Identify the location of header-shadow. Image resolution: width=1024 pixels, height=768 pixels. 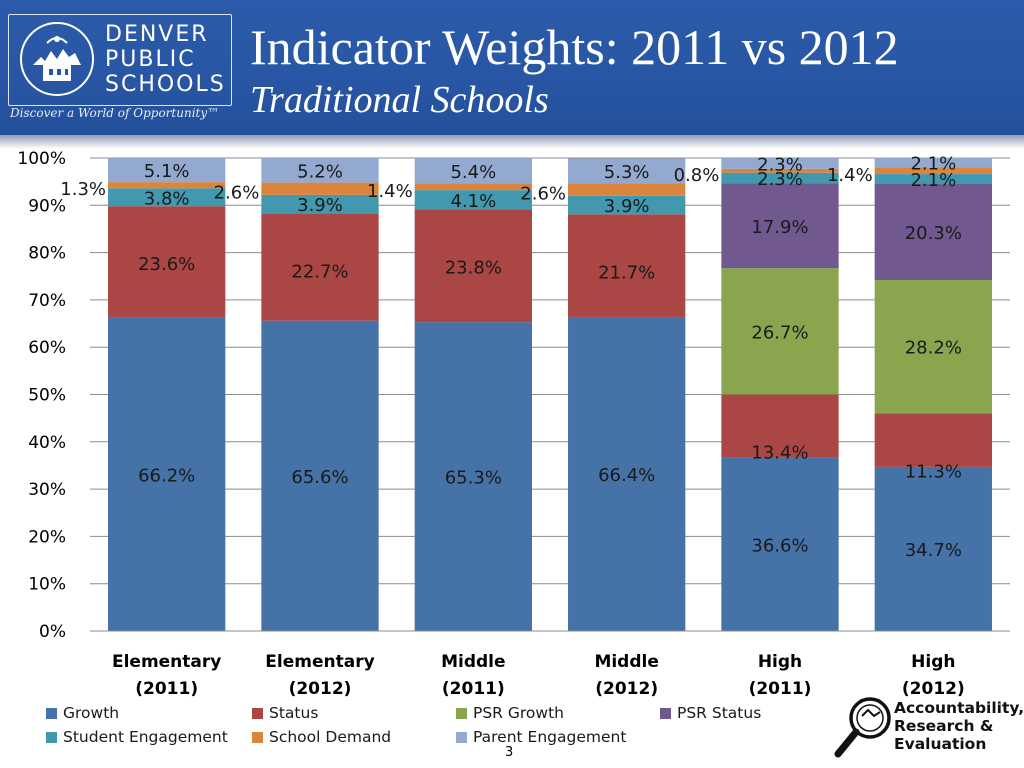
(512, 142).